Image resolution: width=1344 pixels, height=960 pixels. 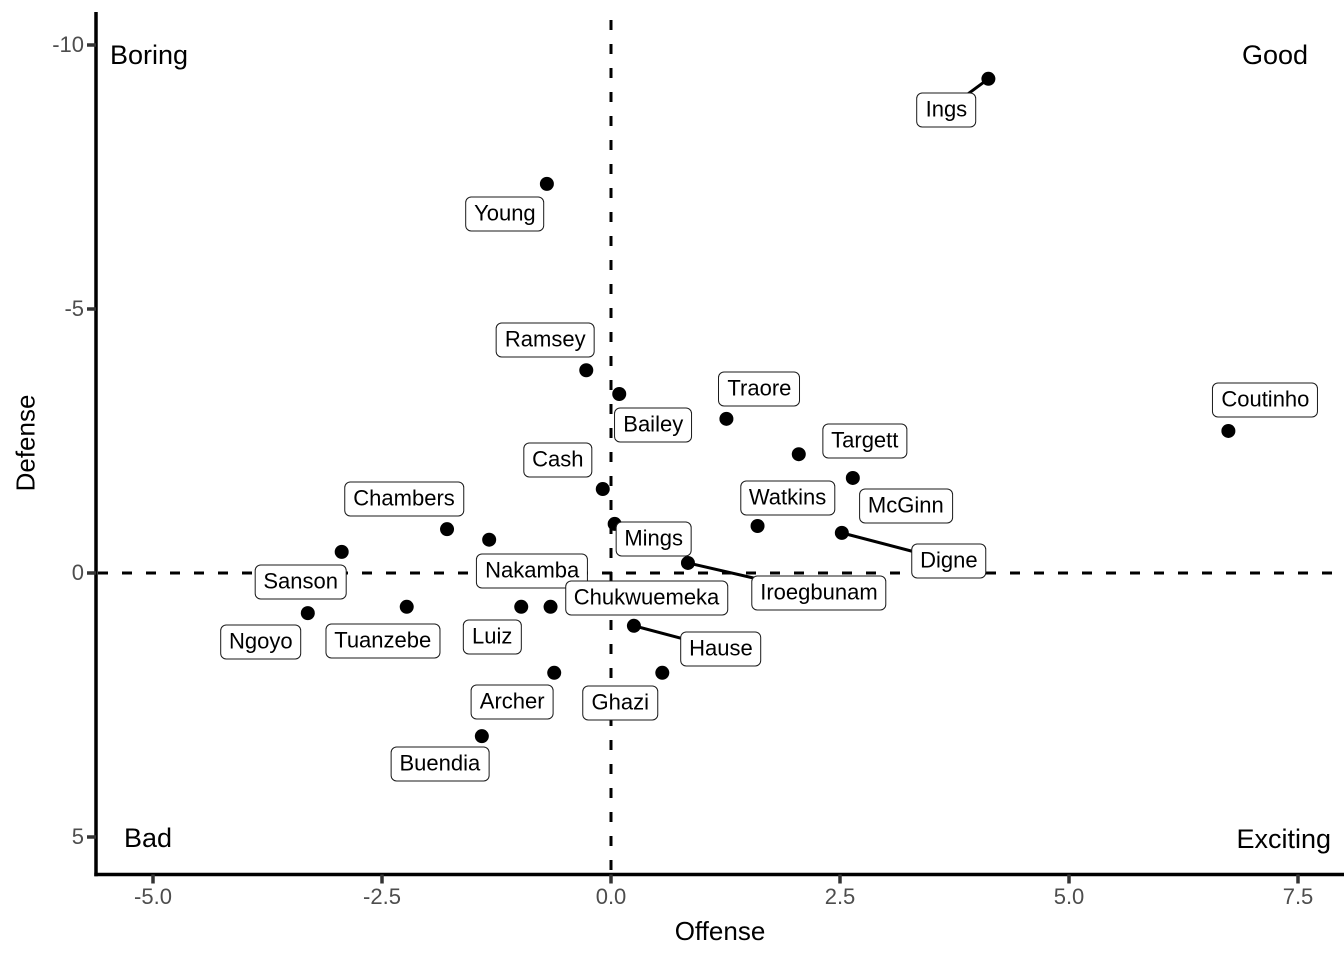 I want to click on data-point-chambers, so click(x=447, y=529).